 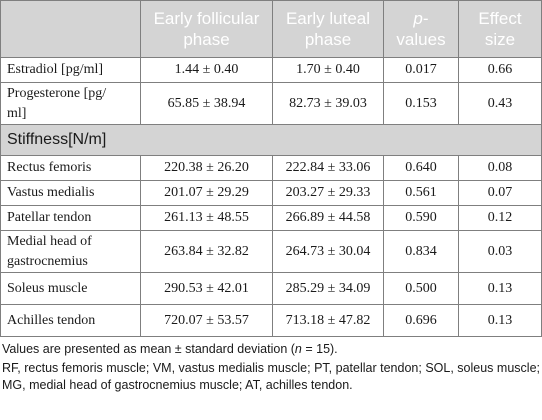 I want to click on cell-p-value: 0.640, so click(x=421, y=168).